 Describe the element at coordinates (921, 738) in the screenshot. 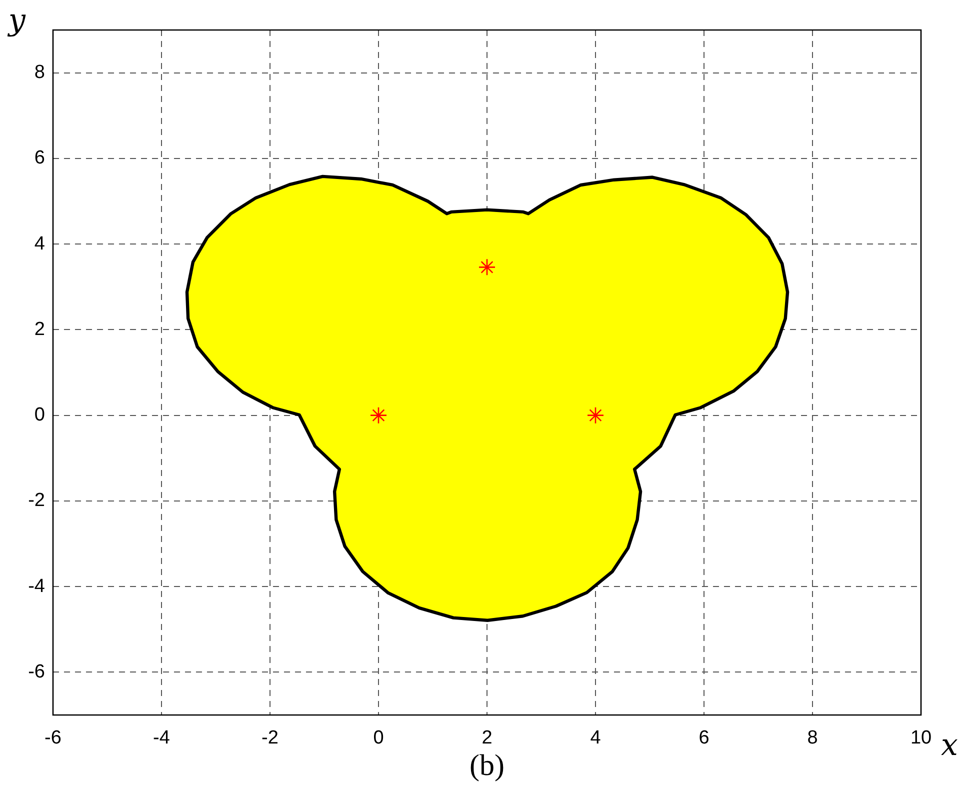

I see `x-tick-label: 10` at that location.